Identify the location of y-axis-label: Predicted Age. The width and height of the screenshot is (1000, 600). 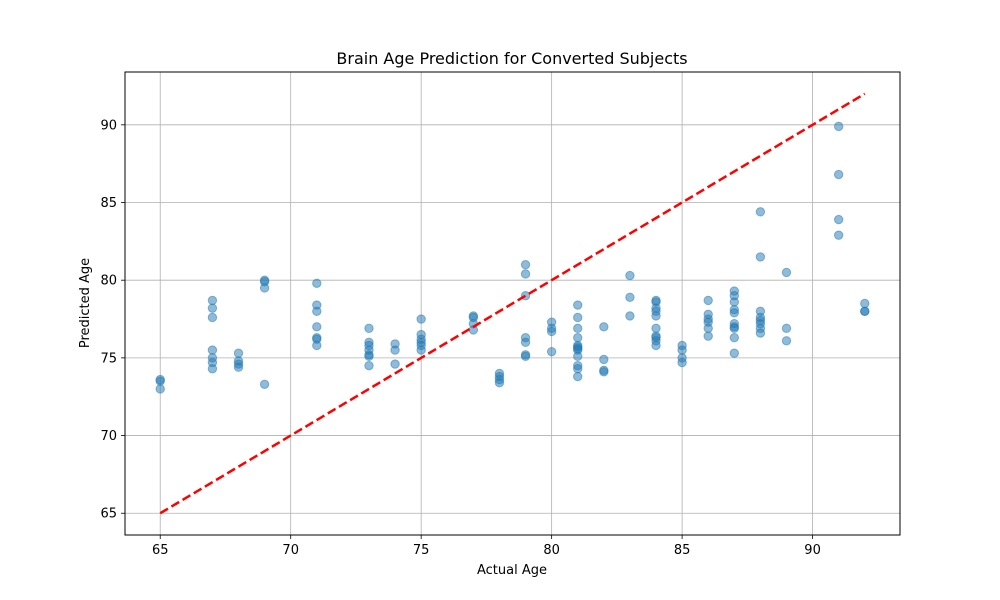
(85, 303).